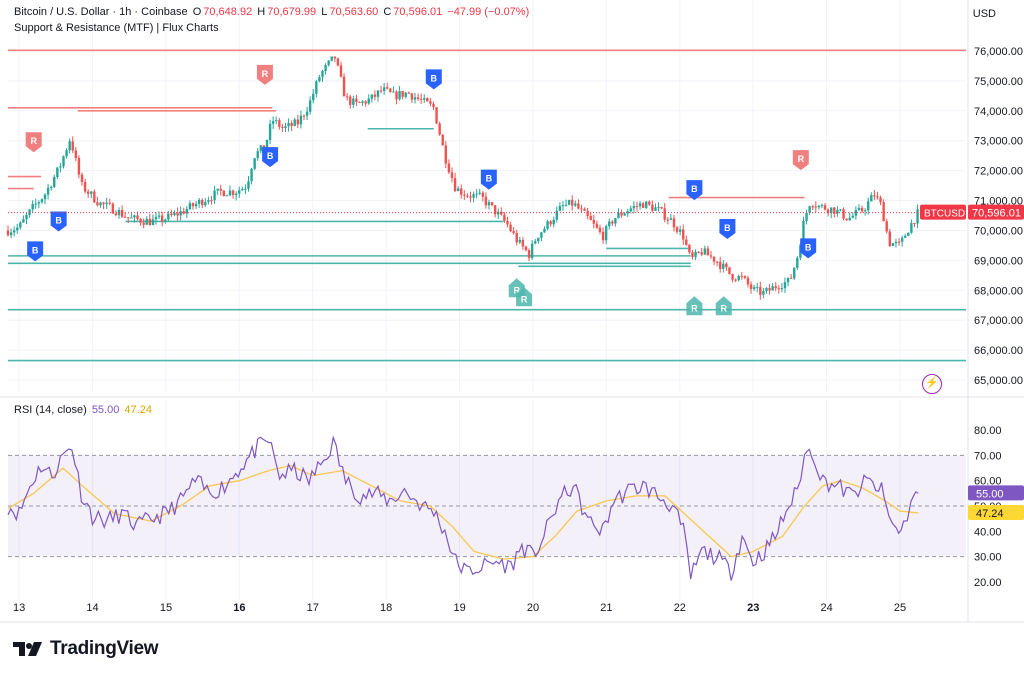  What do you see at coordinates (533, 608) in the screenshot?
I see `time-tick-label: 20` at bounding box center [533, 608].